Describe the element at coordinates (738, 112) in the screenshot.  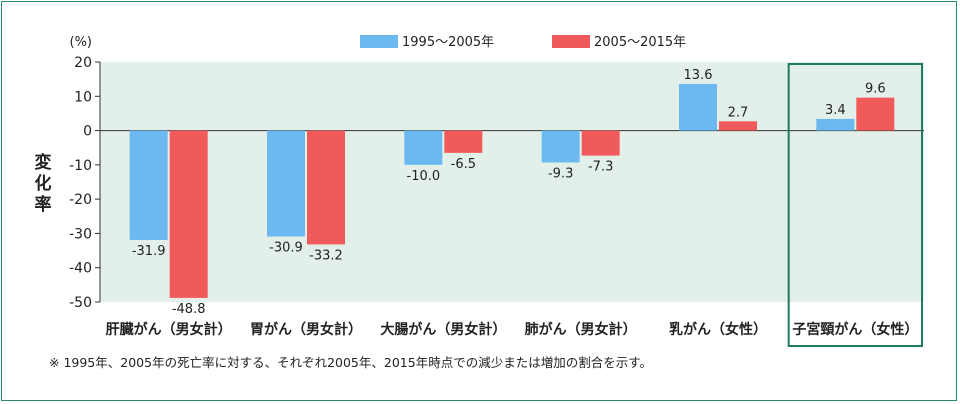
I see `data-label: 2.7` at that location.